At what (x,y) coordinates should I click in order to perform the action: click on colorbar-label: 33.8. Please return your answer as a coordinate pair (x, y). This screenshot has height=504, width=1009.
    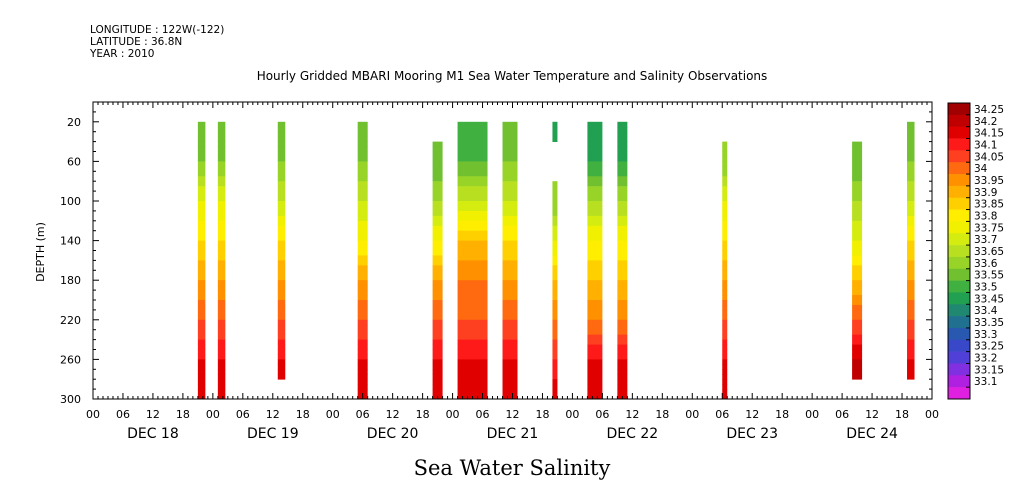
    Looking at the image, I should click on (985, 216).